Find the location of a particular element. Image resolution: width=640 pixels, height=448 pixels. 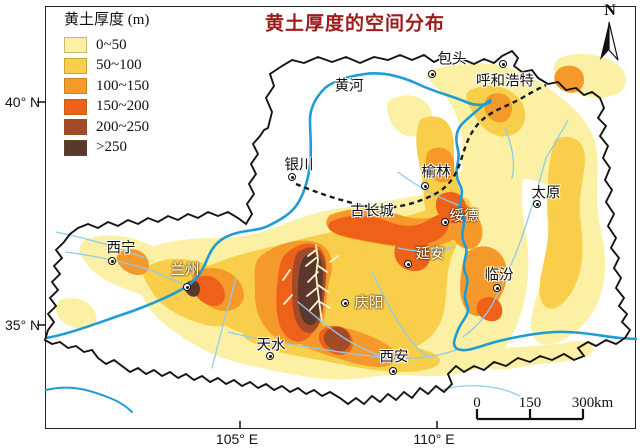

city-label: 延安 is located at coordinates (430, 254).